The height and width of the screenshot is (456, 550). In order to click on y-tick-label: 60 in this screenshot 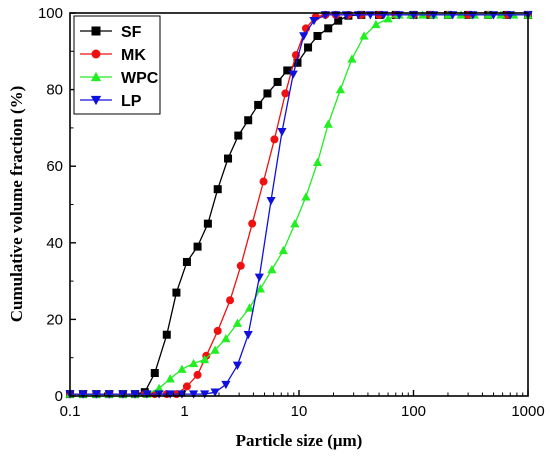, I will do `click(54, 166)`.